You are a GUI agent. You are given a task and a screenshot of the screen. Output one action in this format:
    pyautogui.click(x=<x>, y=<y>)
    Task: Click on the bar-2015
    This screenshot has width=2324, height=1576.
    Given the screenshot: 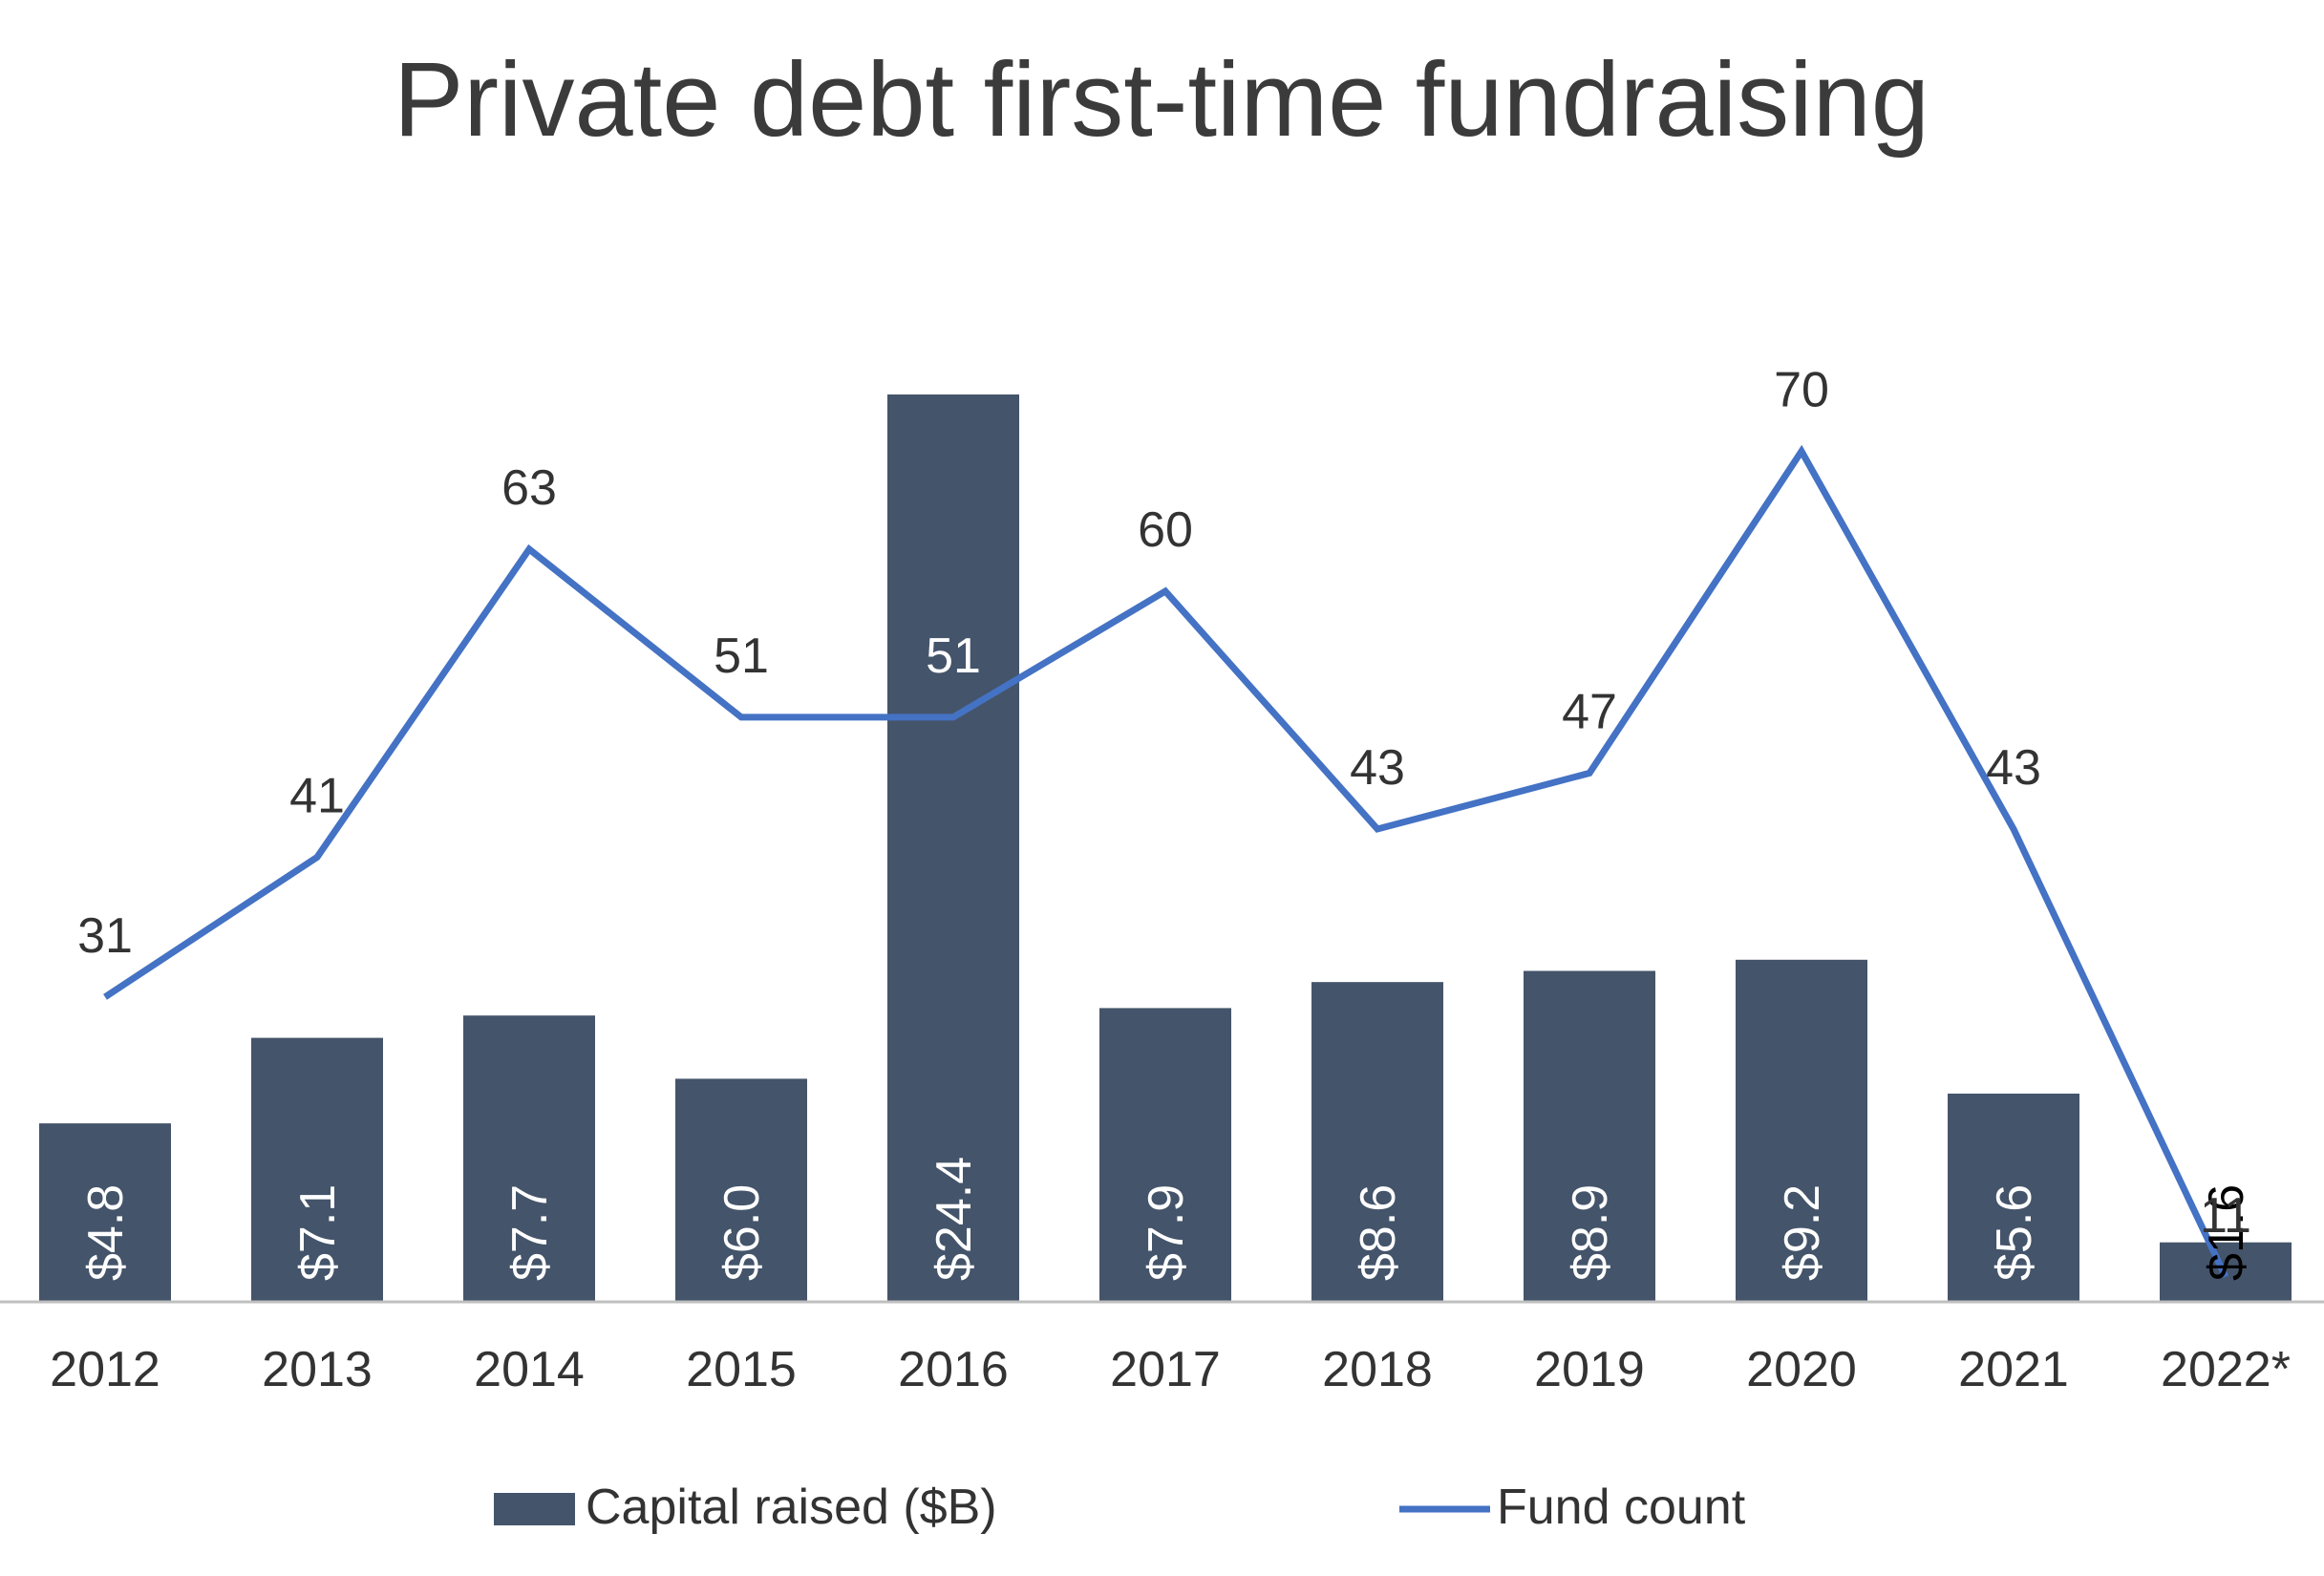 What is the action you would take?
    pyautogui.click(x=741, y=1190)
    